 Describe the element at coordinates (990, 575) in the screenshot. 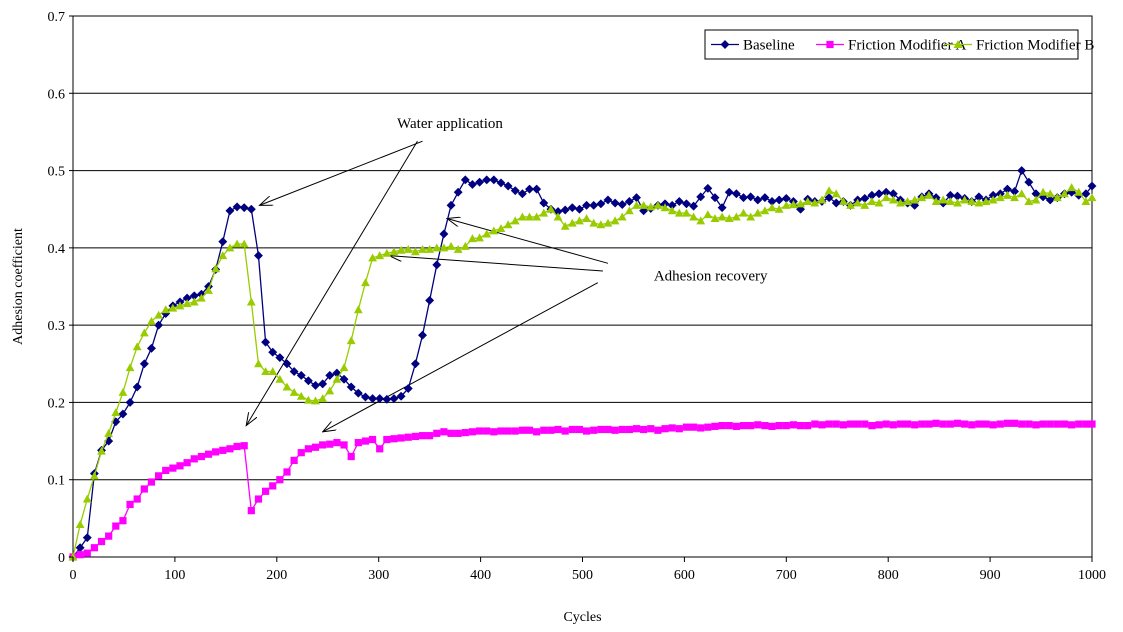

I see `x-tick-label: 900` at that location.